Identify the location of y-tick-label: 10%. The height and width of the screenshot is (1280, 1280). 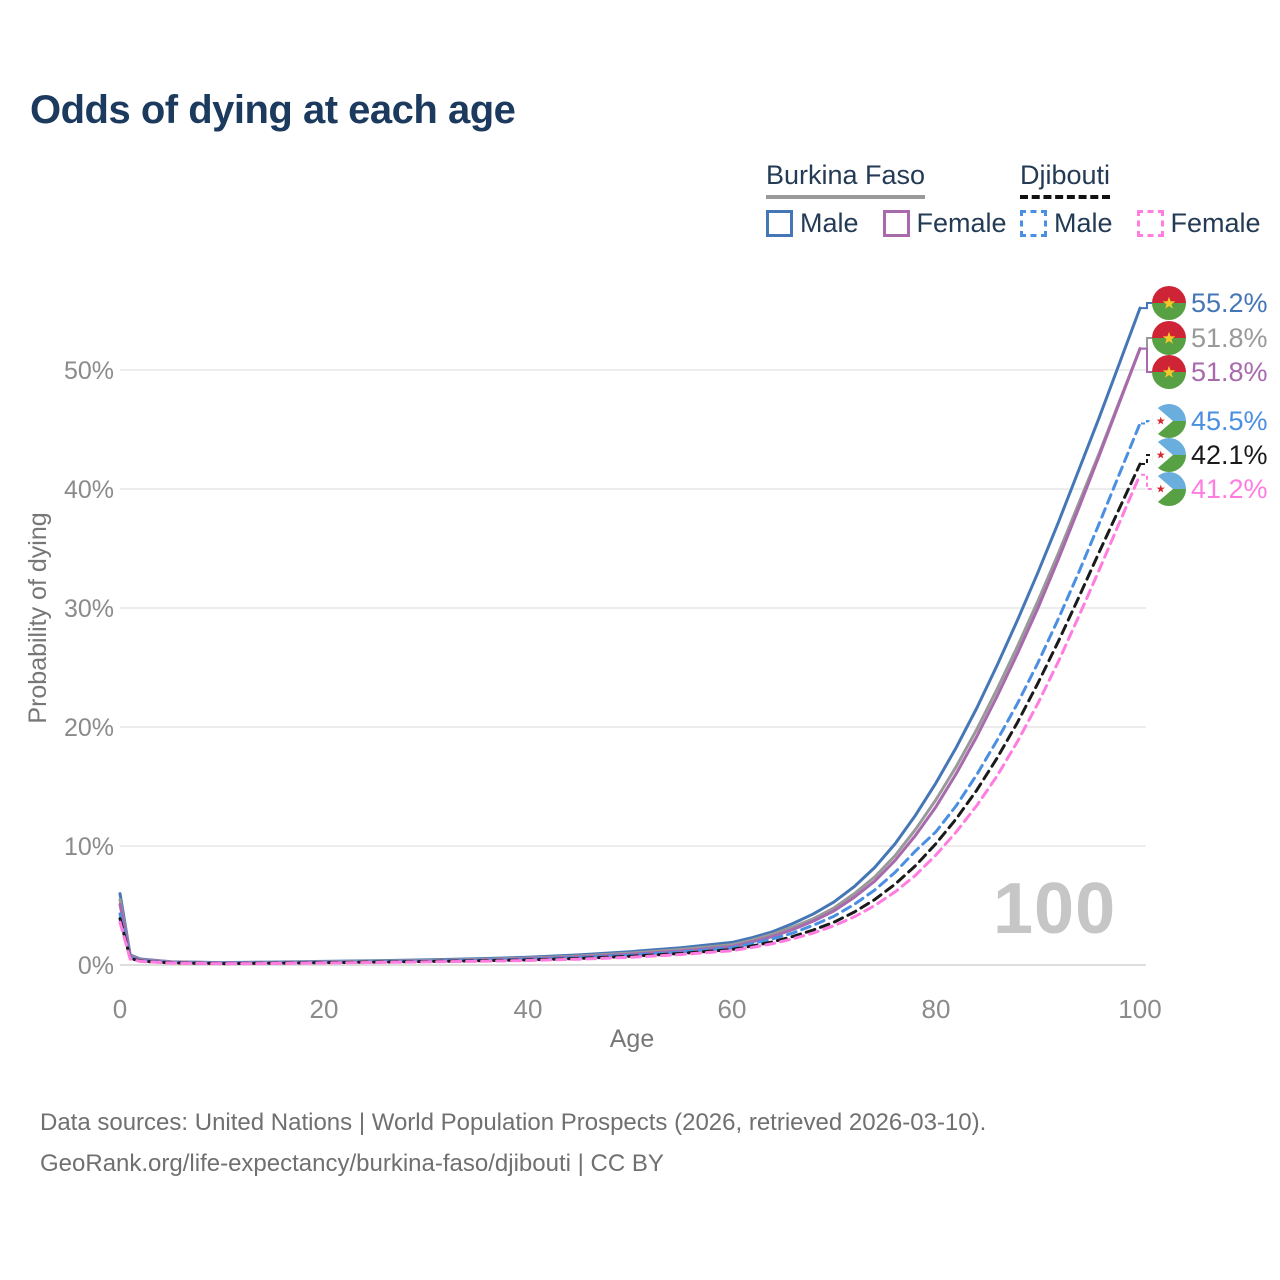
(89, 847).